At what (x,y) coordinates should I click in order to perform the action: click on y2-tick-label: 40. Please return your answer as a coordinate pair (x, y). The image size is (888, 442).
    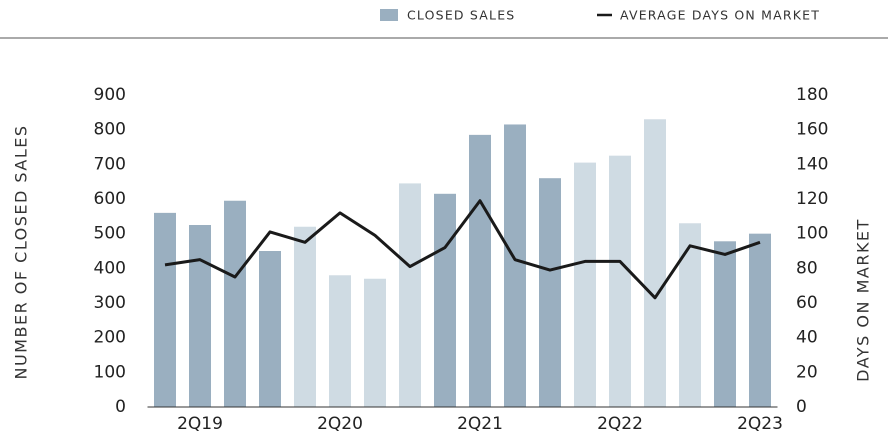
    Looking at the image, I should click on (807, 338).